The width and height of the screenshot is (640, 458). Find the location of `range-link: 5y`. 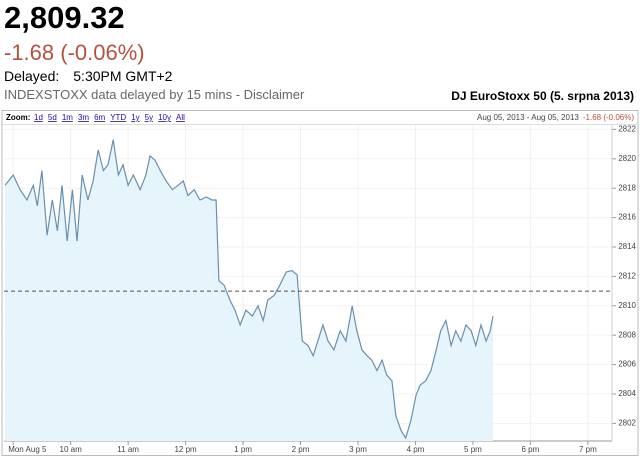

range-link: 5y is located at coordinates (149, 117).